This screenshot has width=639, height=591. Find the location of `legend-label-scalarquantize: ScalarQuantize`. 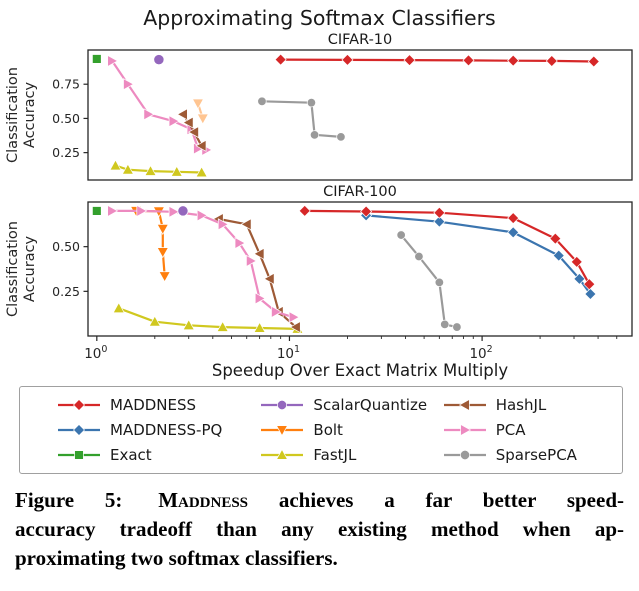

legend-label-scalarquantize: ScalarQuantize is located at coordinates (370, 405).